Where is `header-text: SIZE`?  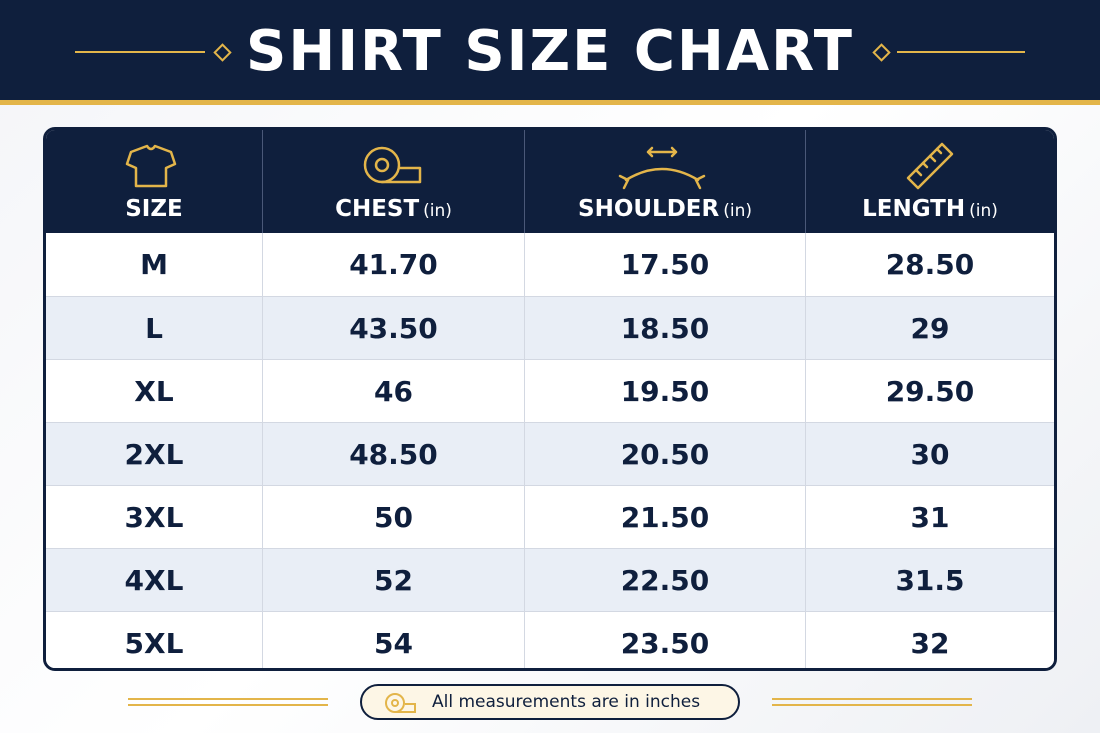 header-text: SIZE is located at coordinates (154, 209).